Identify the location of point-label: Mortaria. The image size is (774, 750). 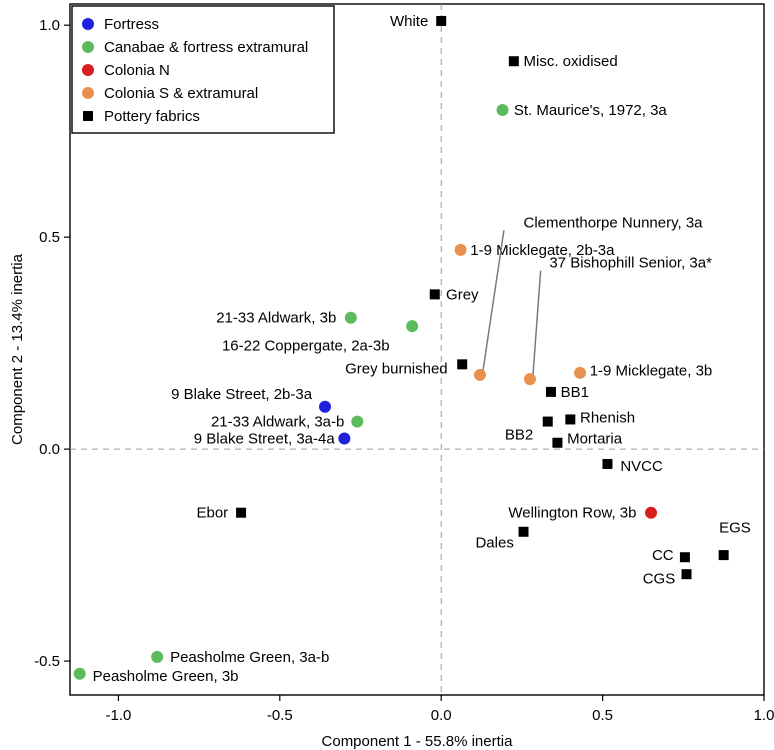
(595, 439).